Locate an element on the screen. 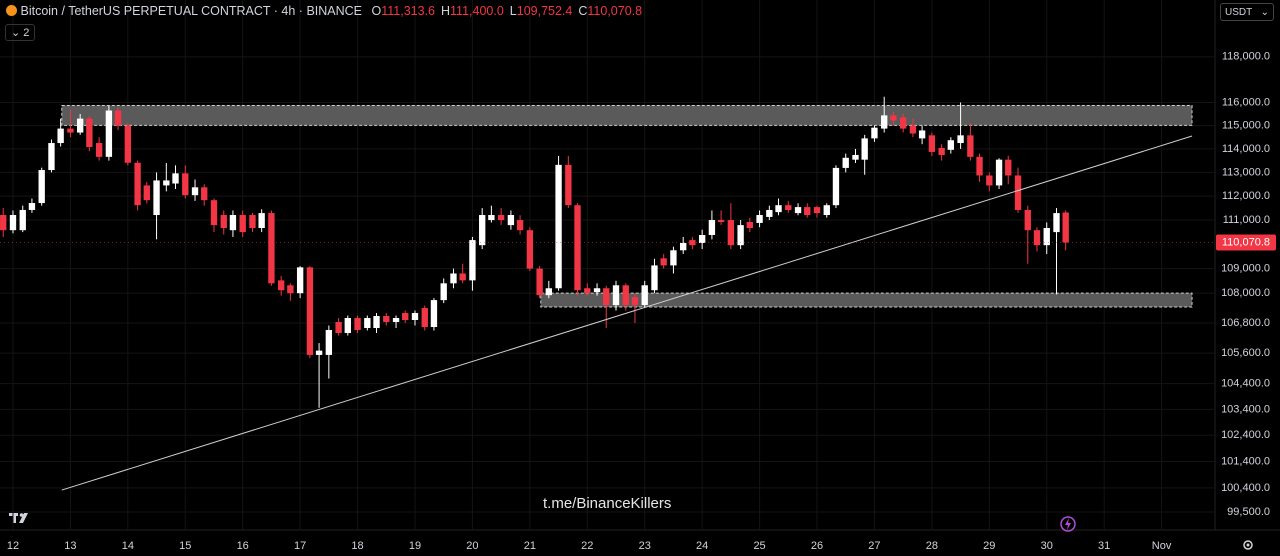 The image size is (1280, 556). x-tick-label: 12 is located at coordinates (13, 546).